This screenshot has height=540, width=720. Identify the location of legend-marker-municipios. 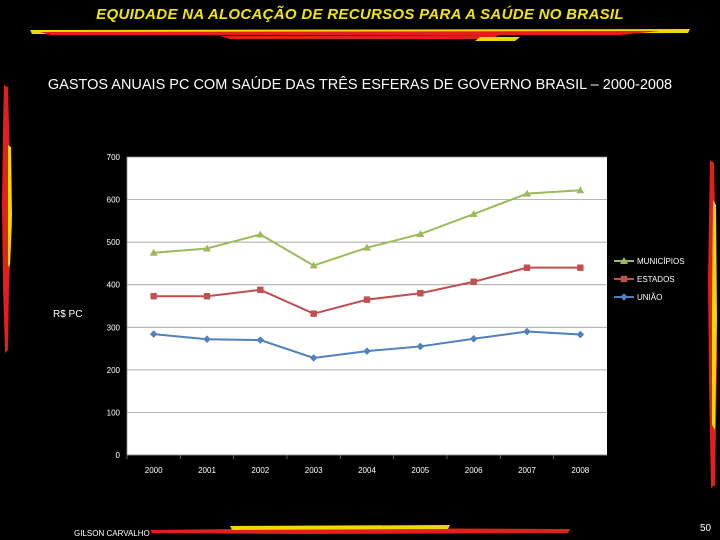
(624, 260).